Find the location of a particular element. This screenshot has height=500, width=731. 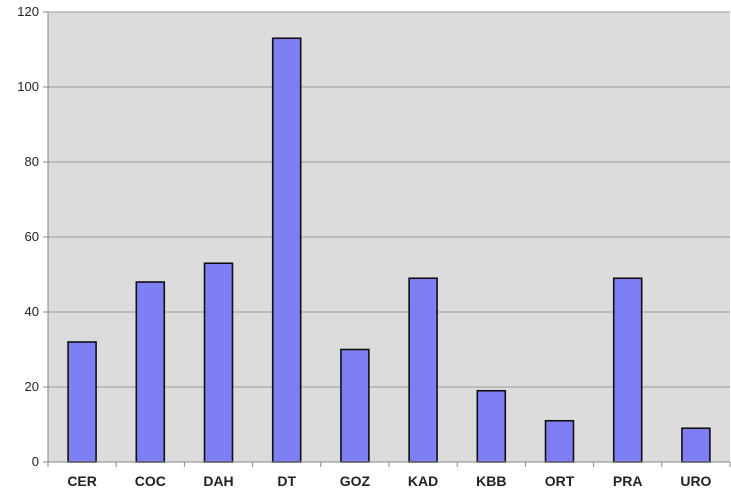

bar-uro is located at coordinates (696, 445).